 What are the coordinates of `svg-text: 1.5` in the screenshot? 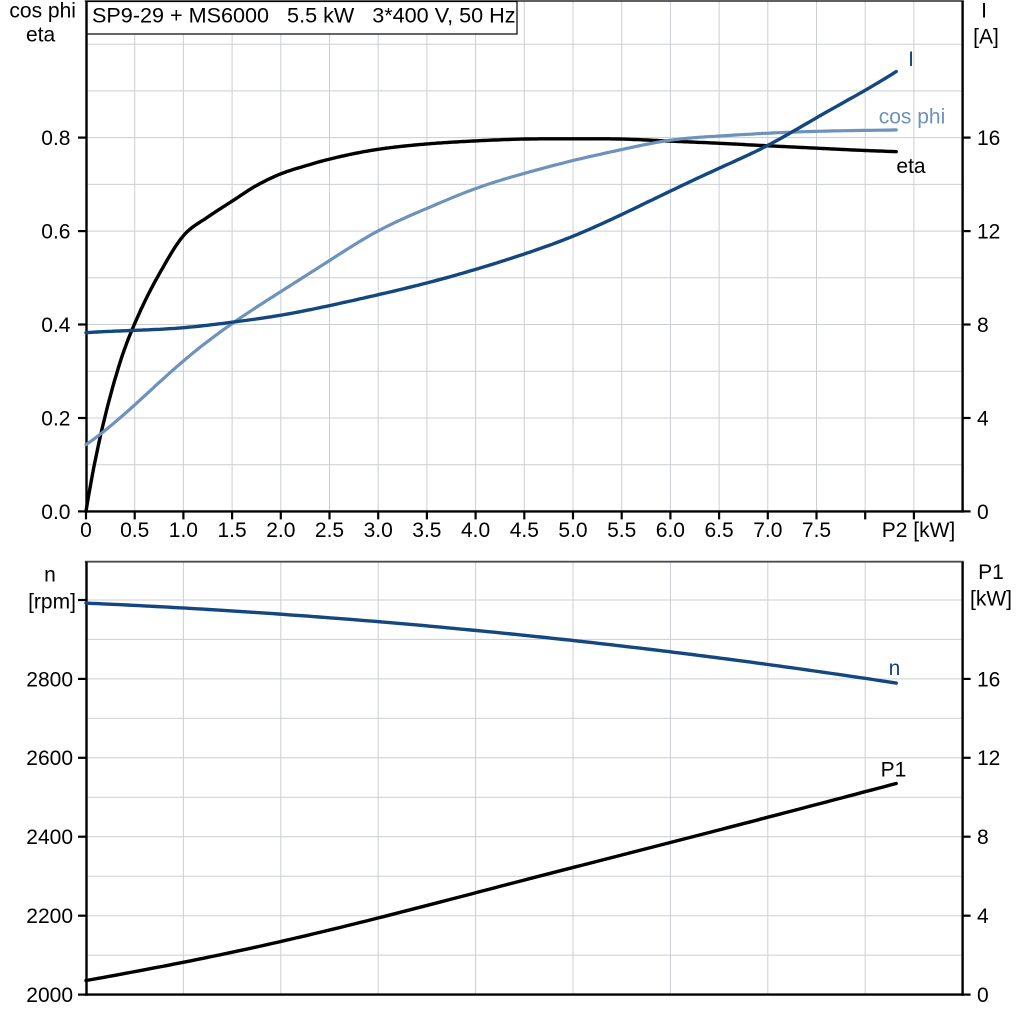 It's located at (231, 530).